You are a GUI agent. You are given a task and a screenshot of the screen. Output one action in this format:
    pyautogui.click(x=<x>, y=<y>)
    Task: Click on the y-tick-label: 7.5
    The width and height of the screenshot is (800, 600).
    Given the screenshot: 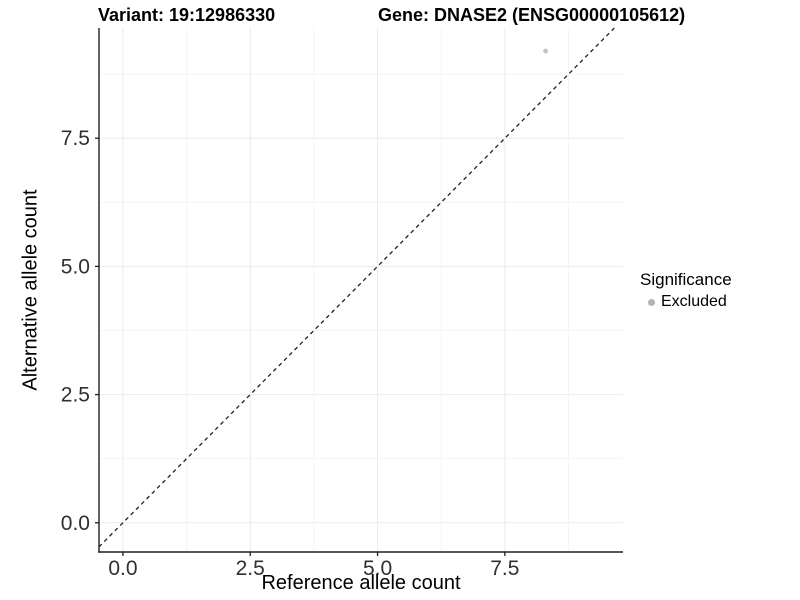 What is the action you would take?
    pyautogui.click(x=75, y=138)
    